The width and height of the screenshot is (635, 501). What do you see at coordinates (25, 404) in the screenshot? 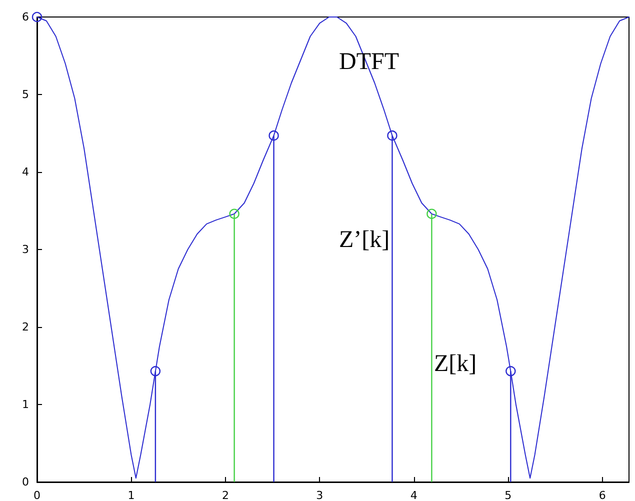
I see `y-tick-label: 1` at bounding box center [25, 404].